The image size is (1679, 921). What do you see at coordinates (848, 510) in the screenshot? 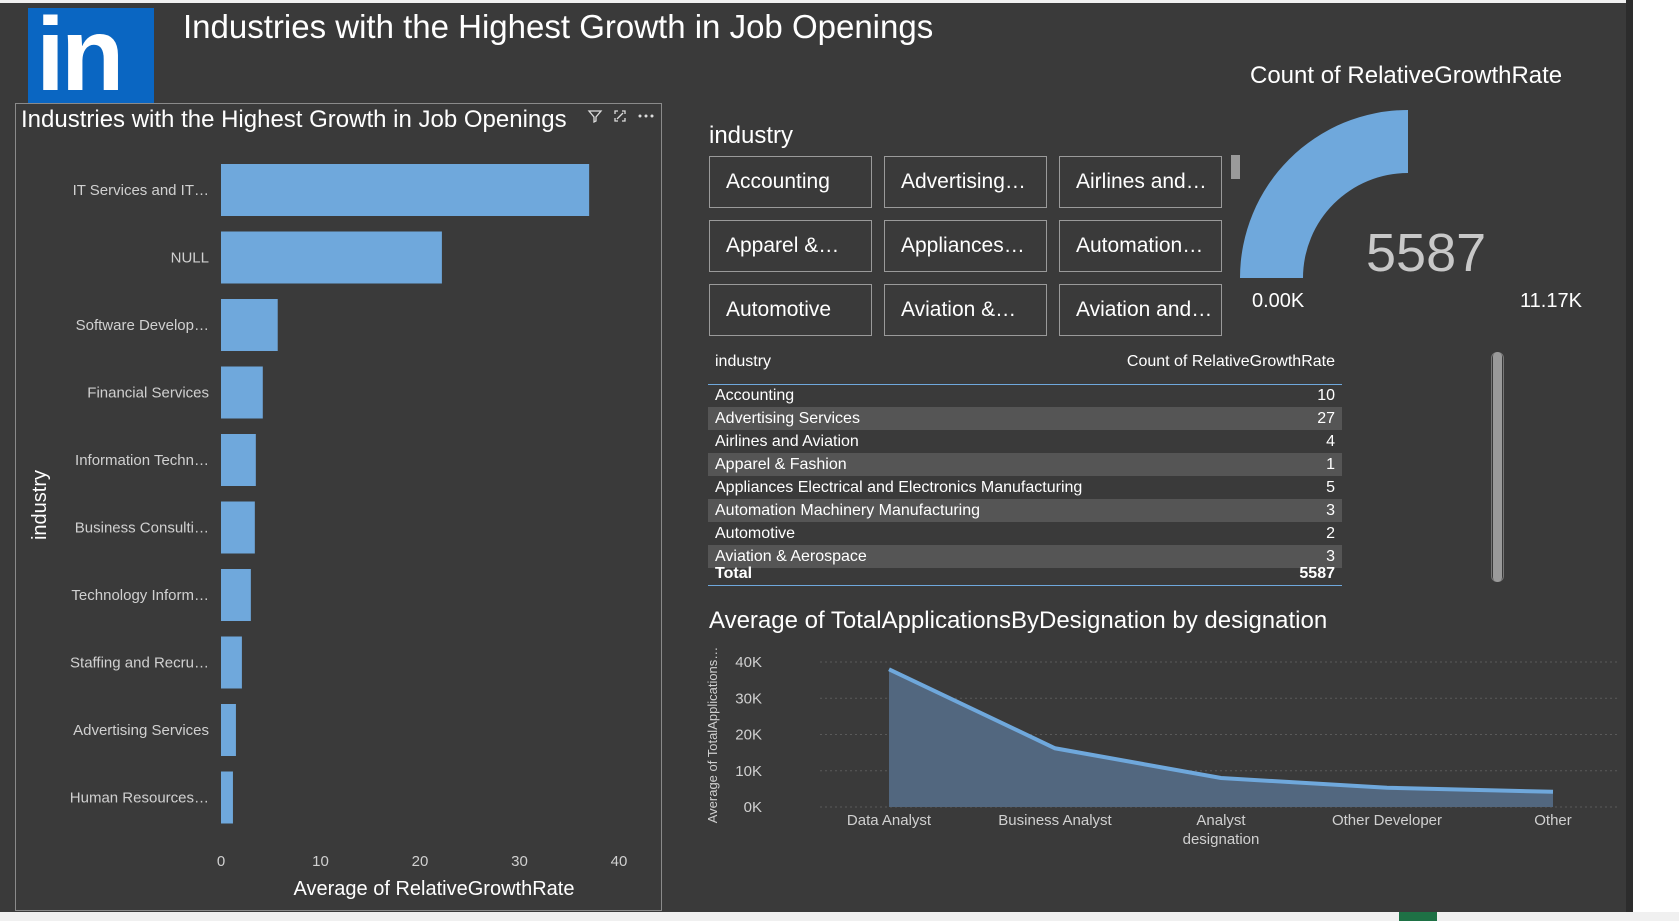
I see `row-industry: Automation Machinery Manufacturing` at bounding box center [848, 510].